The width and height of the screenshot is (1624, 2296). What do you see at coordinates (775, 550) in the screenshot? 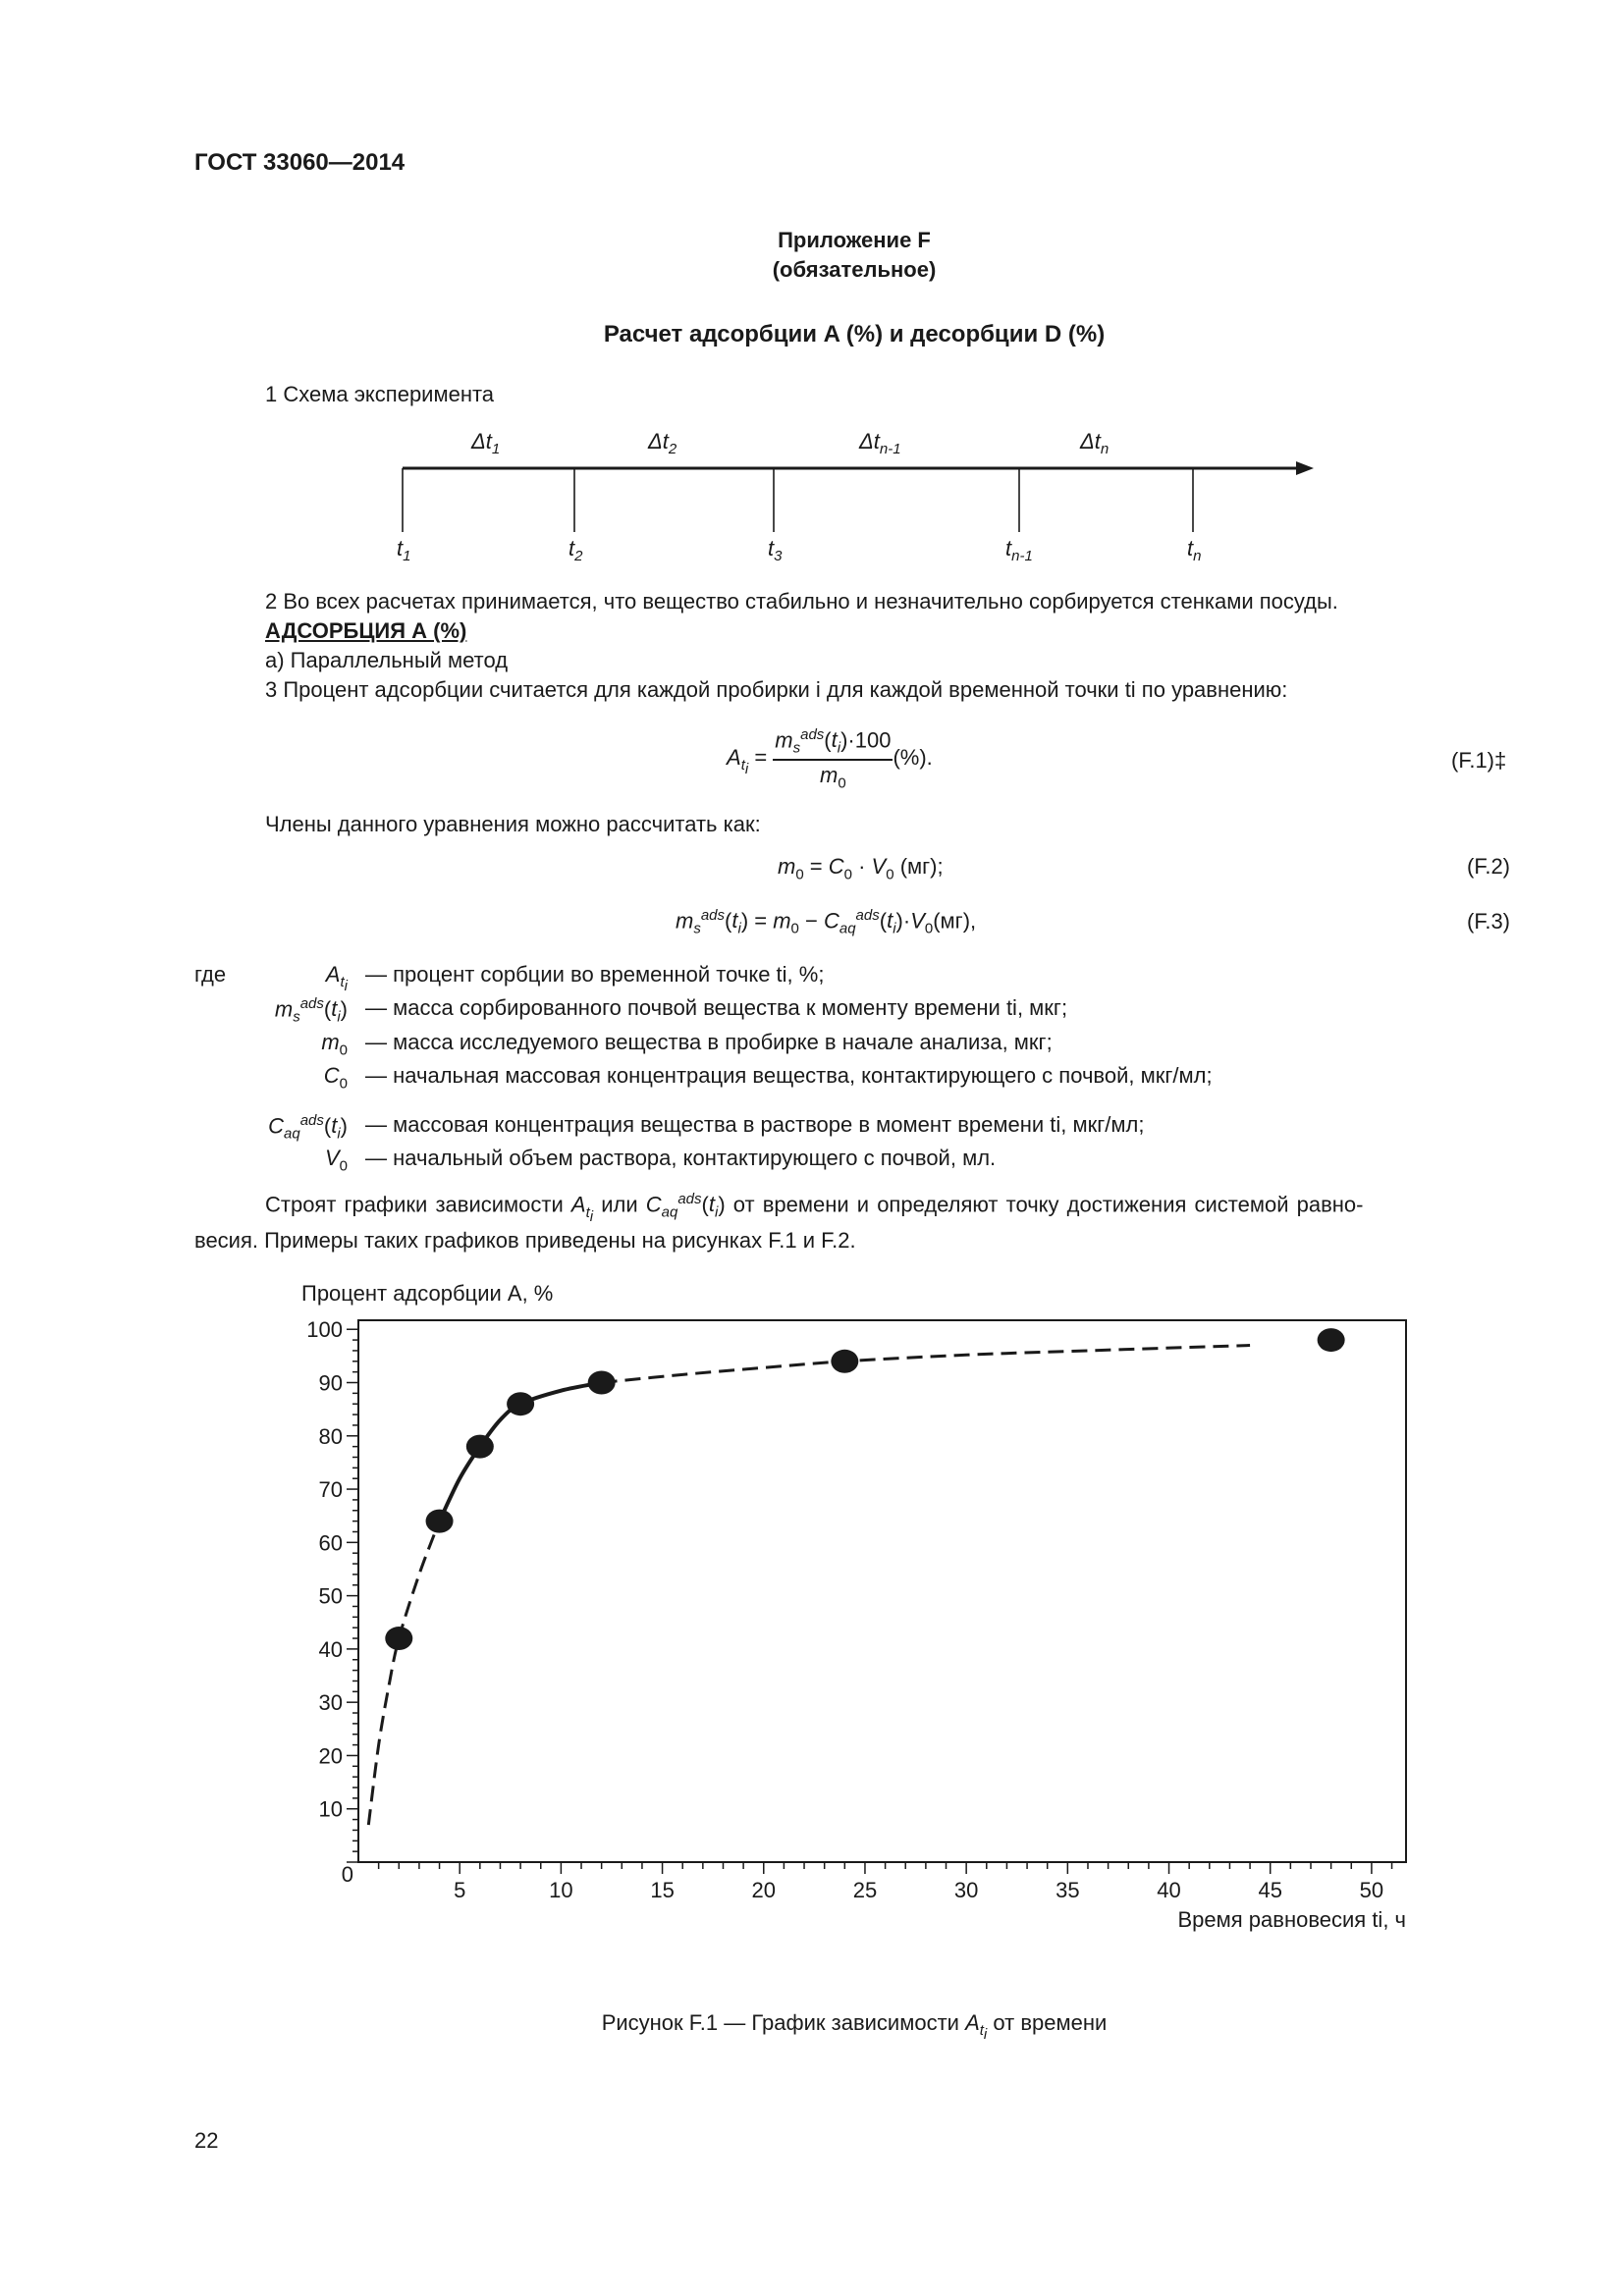
I see `point-label: t3` at bounding box center [775, 550].